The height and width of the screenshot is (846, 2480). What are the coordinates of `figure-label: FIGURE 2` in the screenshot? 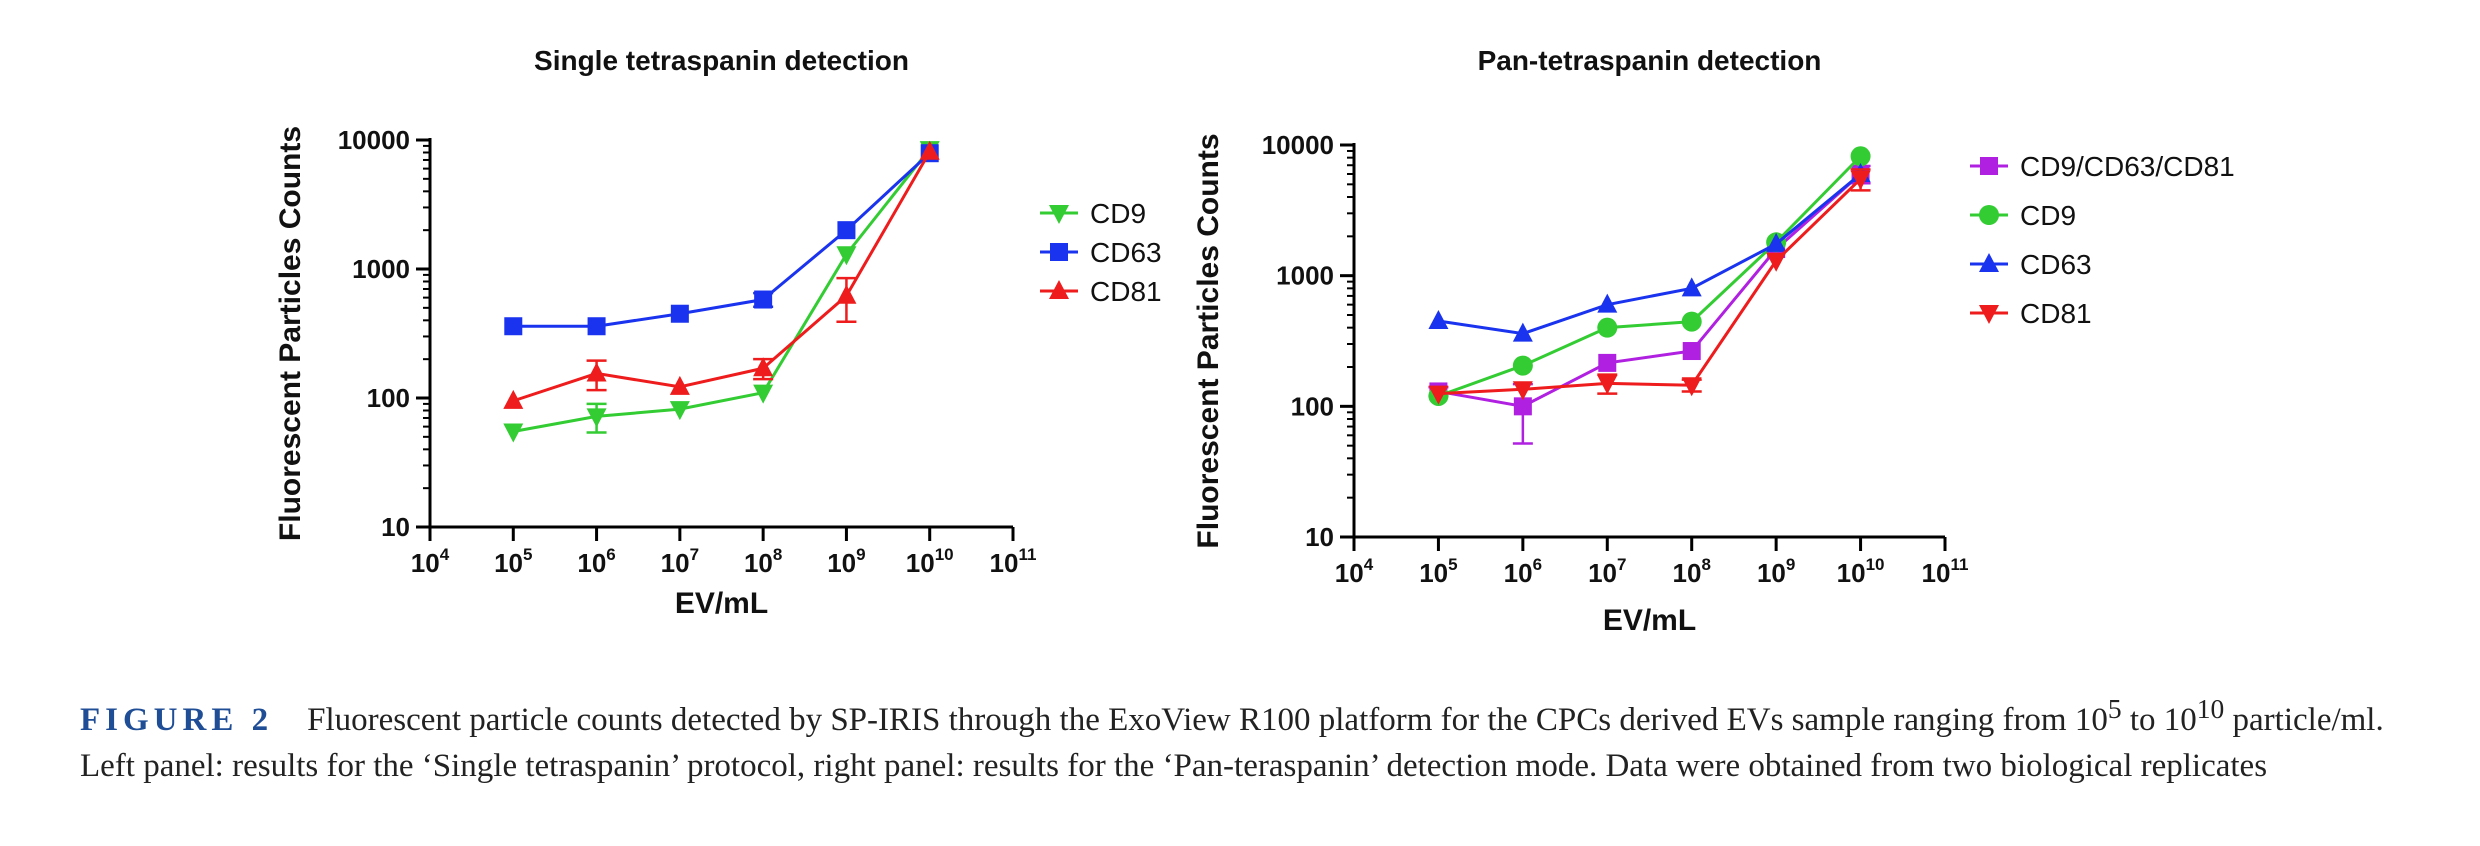 It's located at (177, 720).